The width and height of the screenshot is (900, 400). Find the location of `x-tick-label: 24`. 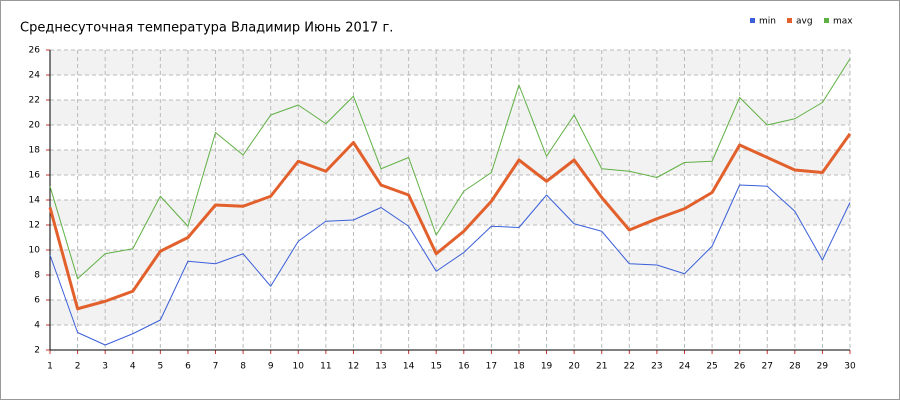

x-tick-label: 24 is located at coordinates (685, 367).